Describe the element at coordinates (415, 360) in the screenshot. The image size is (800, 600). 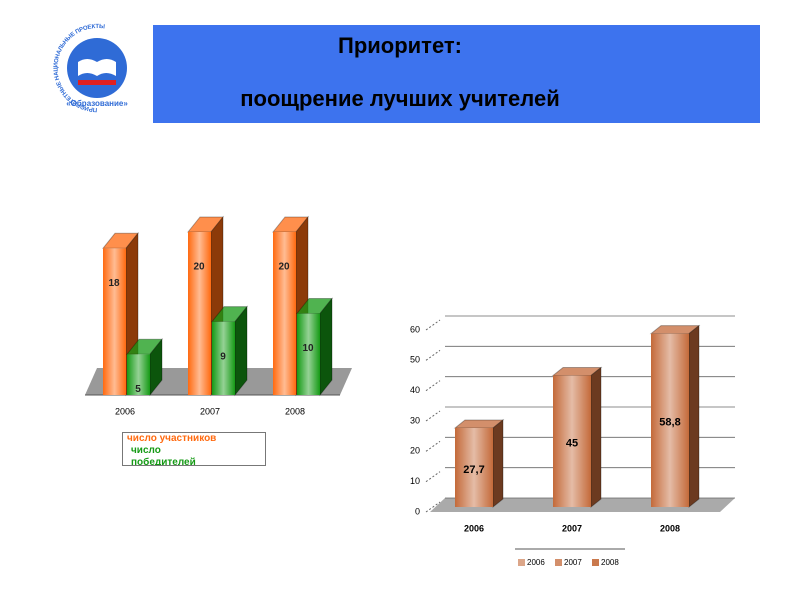
I see `y-tick-label: 50` at that location.